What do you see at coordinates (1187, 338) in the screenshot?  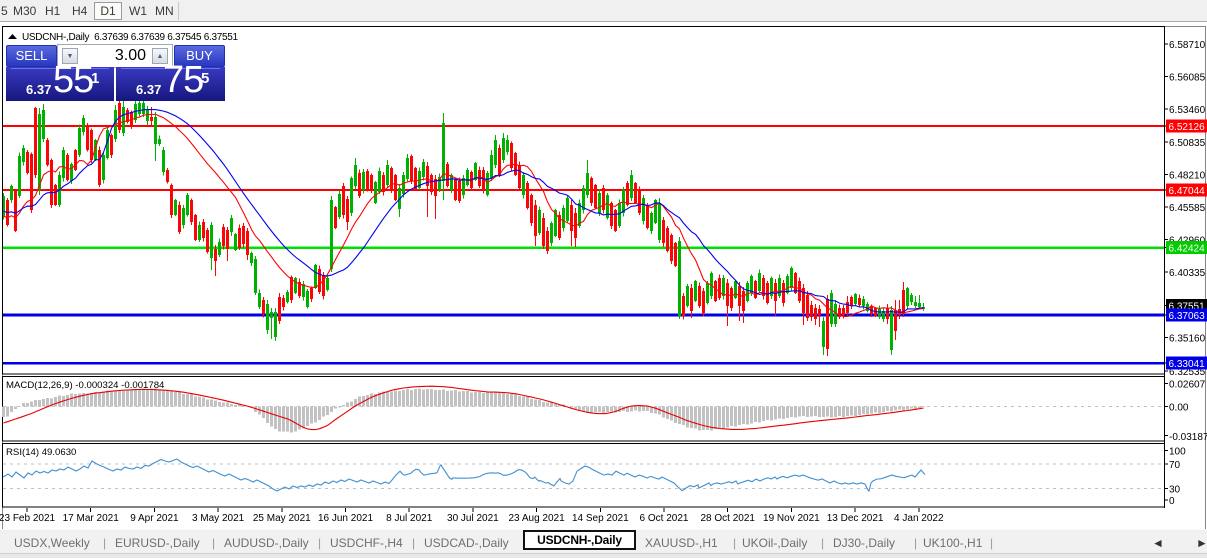 I see `svg-text: 6.35160` at bounding box center [1187, 338].